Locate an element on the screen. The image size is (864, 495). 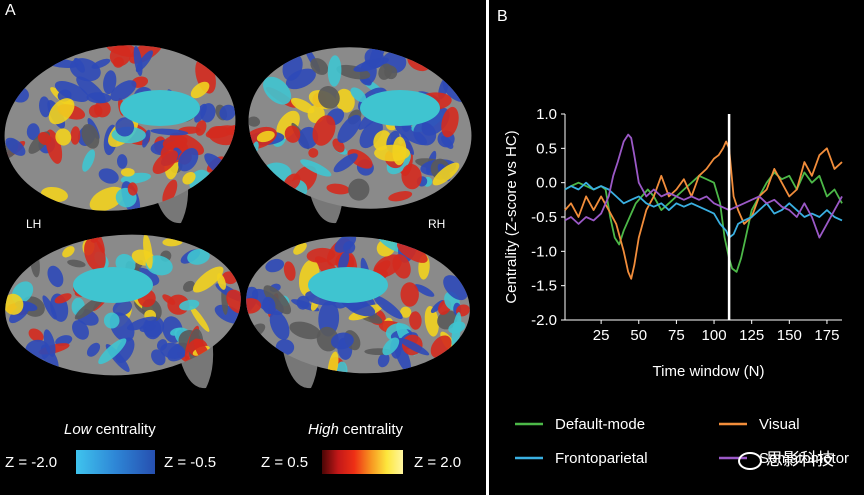
series-line-visual is located at coordinates (703, 210).